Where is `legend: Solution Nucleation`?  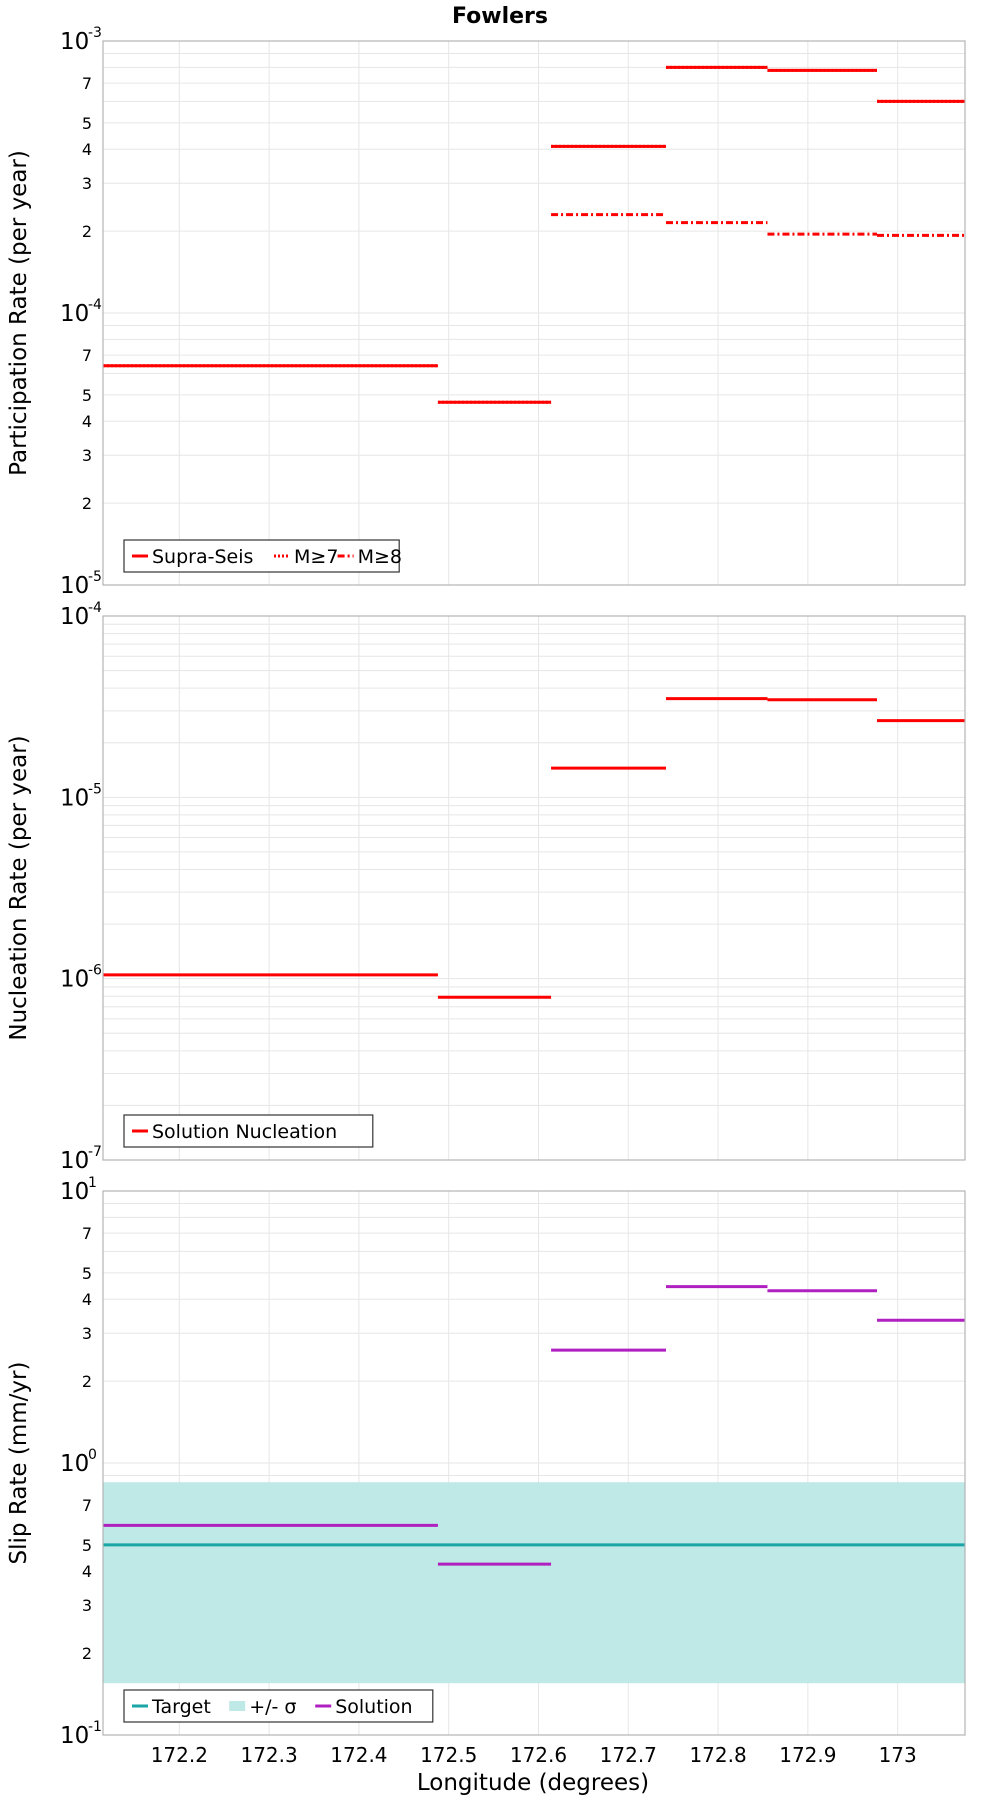
legend: Solution Nucleation is located at coordinates (248, 1131).